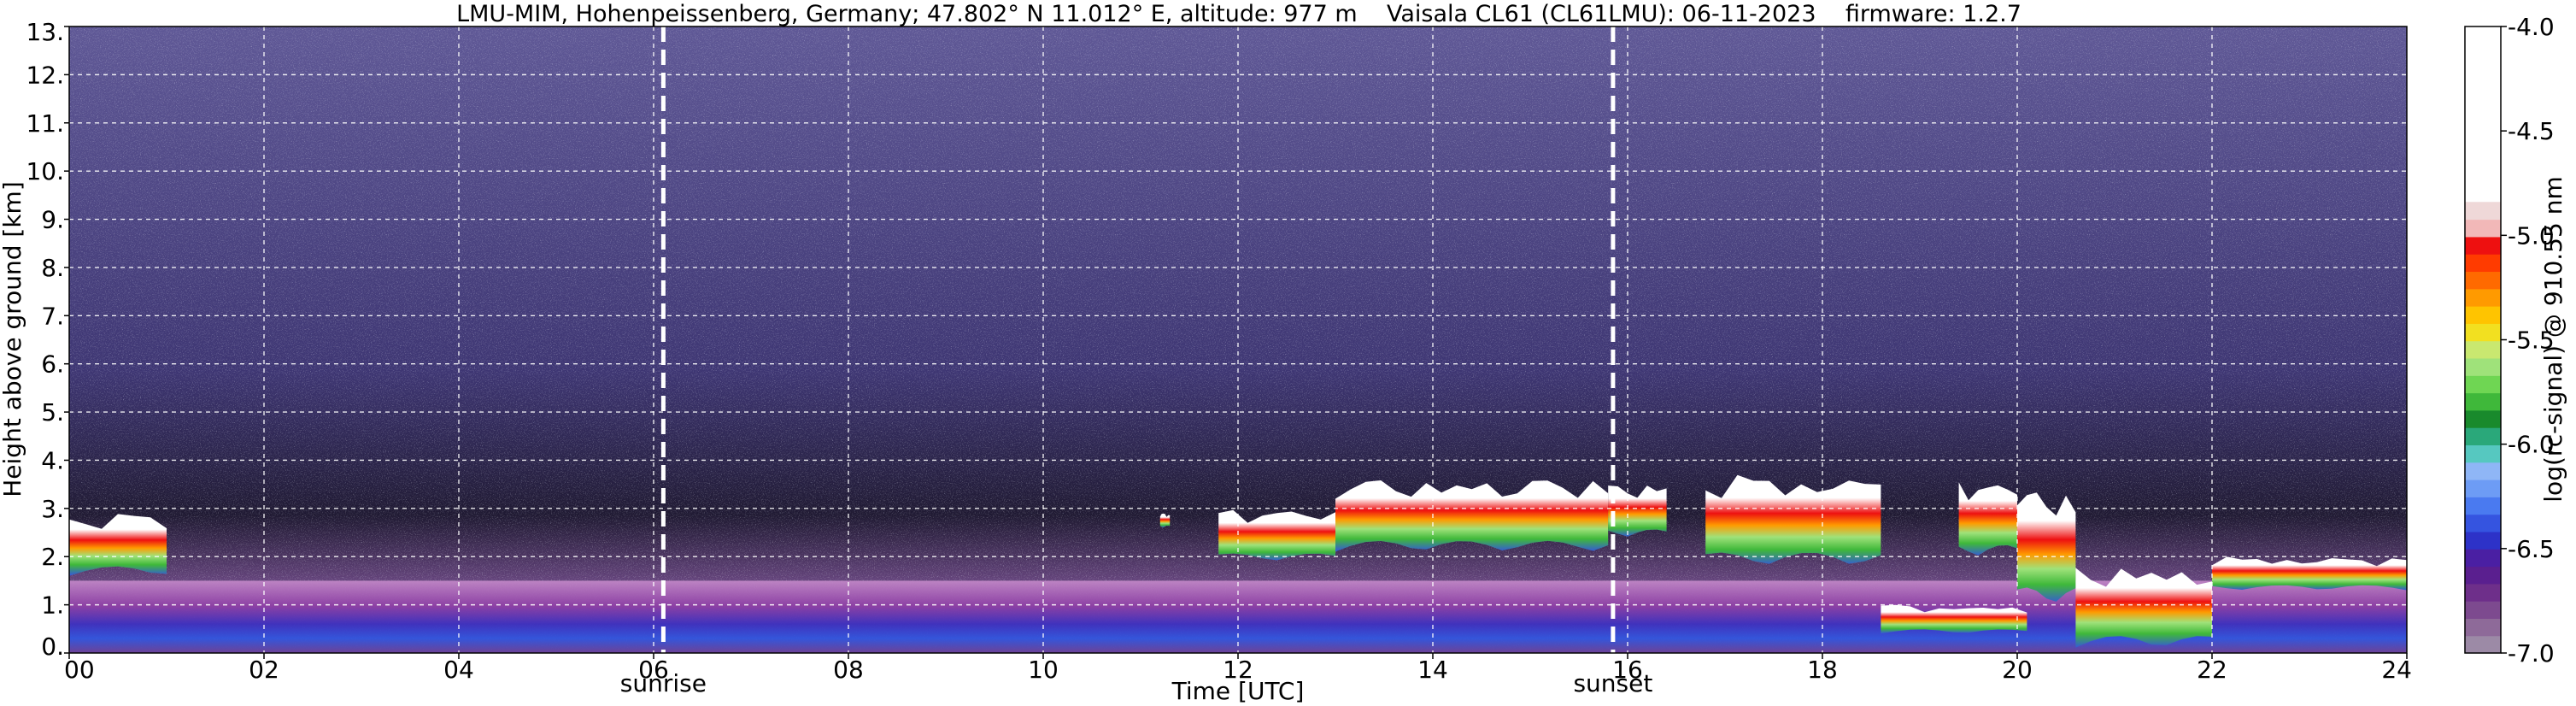 This screenshot has width=2576, height=706. I want to click on y-tick-label: 6., so click(52, 364).